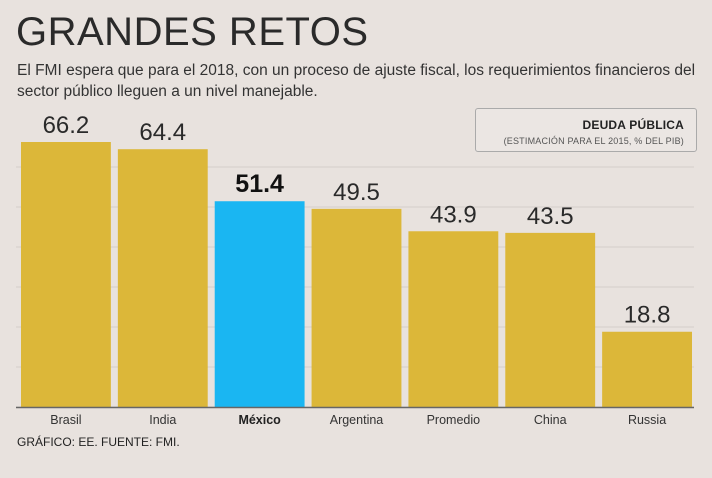 The image size is (712, 478). Describe the element at coordinates (162, 132) in the screenshot. I see `bar-value-label: 64.4` at that location.